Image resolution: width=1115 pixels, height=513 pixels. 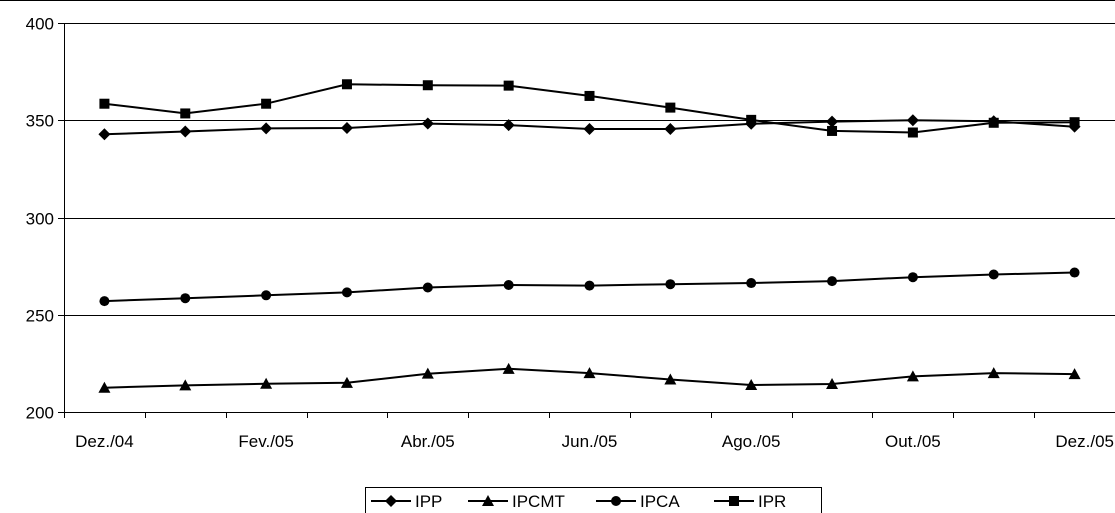 What do you see at coordinates (40, 121) in the screenshot?
I see `y-tick-label: 350` at bounding box center [40, 121].